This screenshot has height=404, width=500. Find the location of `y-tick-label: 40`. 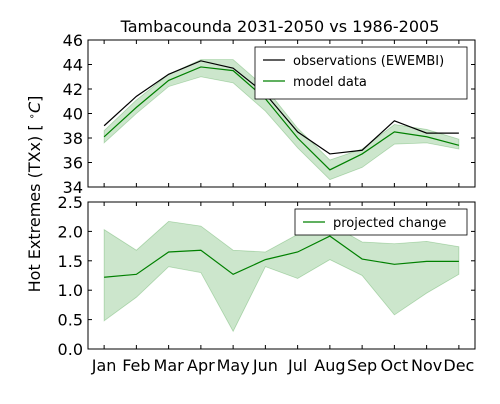

y-tick-label: 40 is located at coordinates (73, 114).